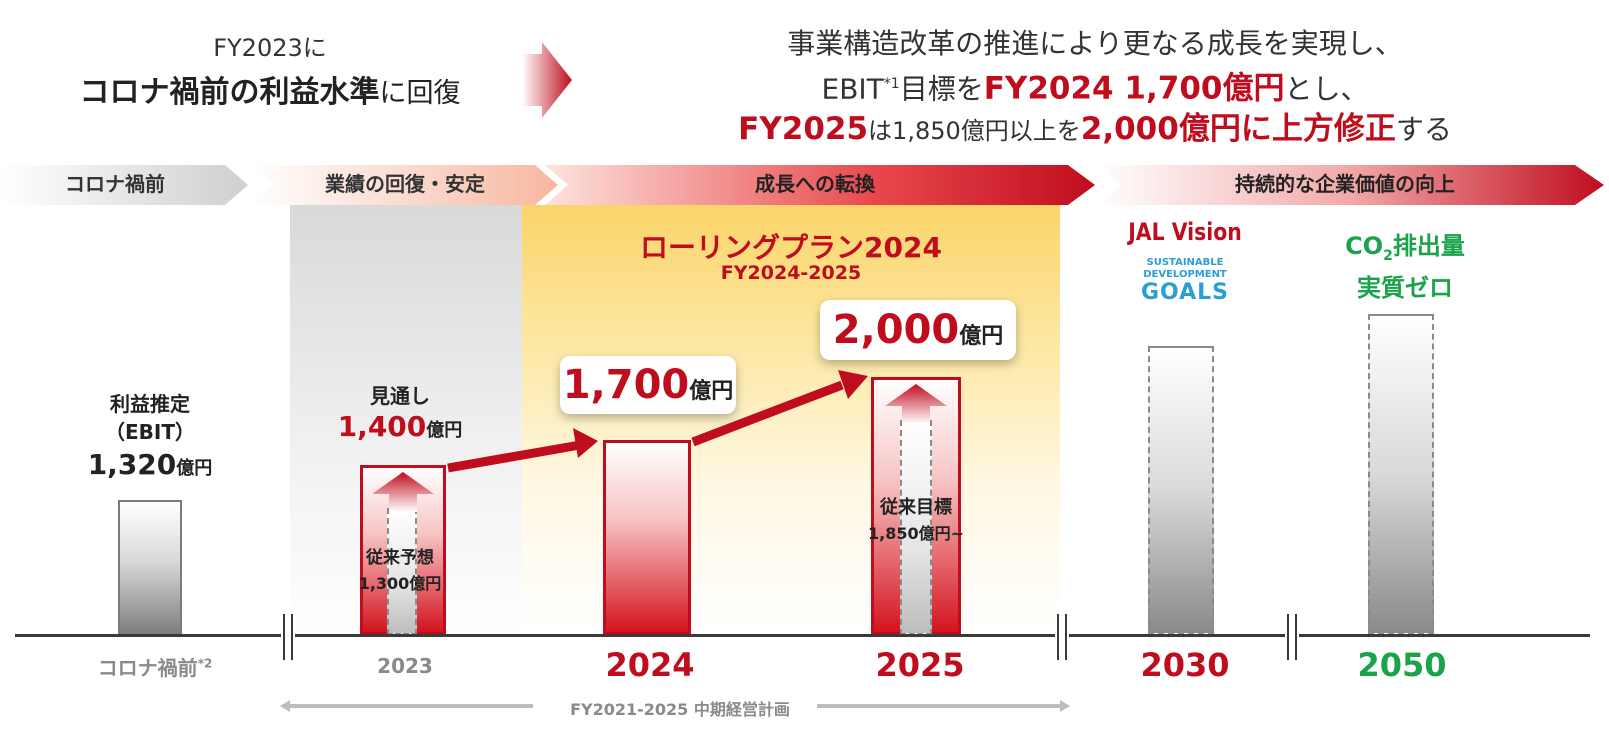 The height and width of the screenshot is (745, 1609). Describe the element at coordinates (803, 129) in the screenshot. I see `fy2025-text: FY2025` at that location.